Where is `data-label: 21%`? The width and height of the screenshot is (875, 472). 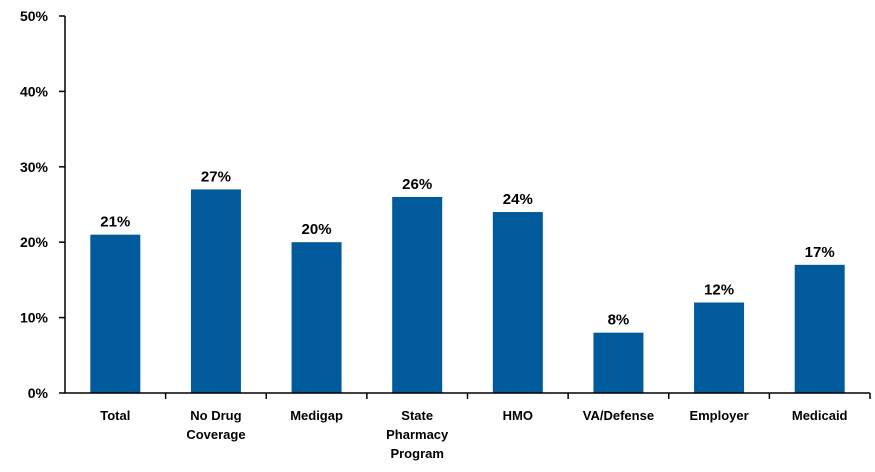 data-label: 21% is located at coordinates (115, 222).